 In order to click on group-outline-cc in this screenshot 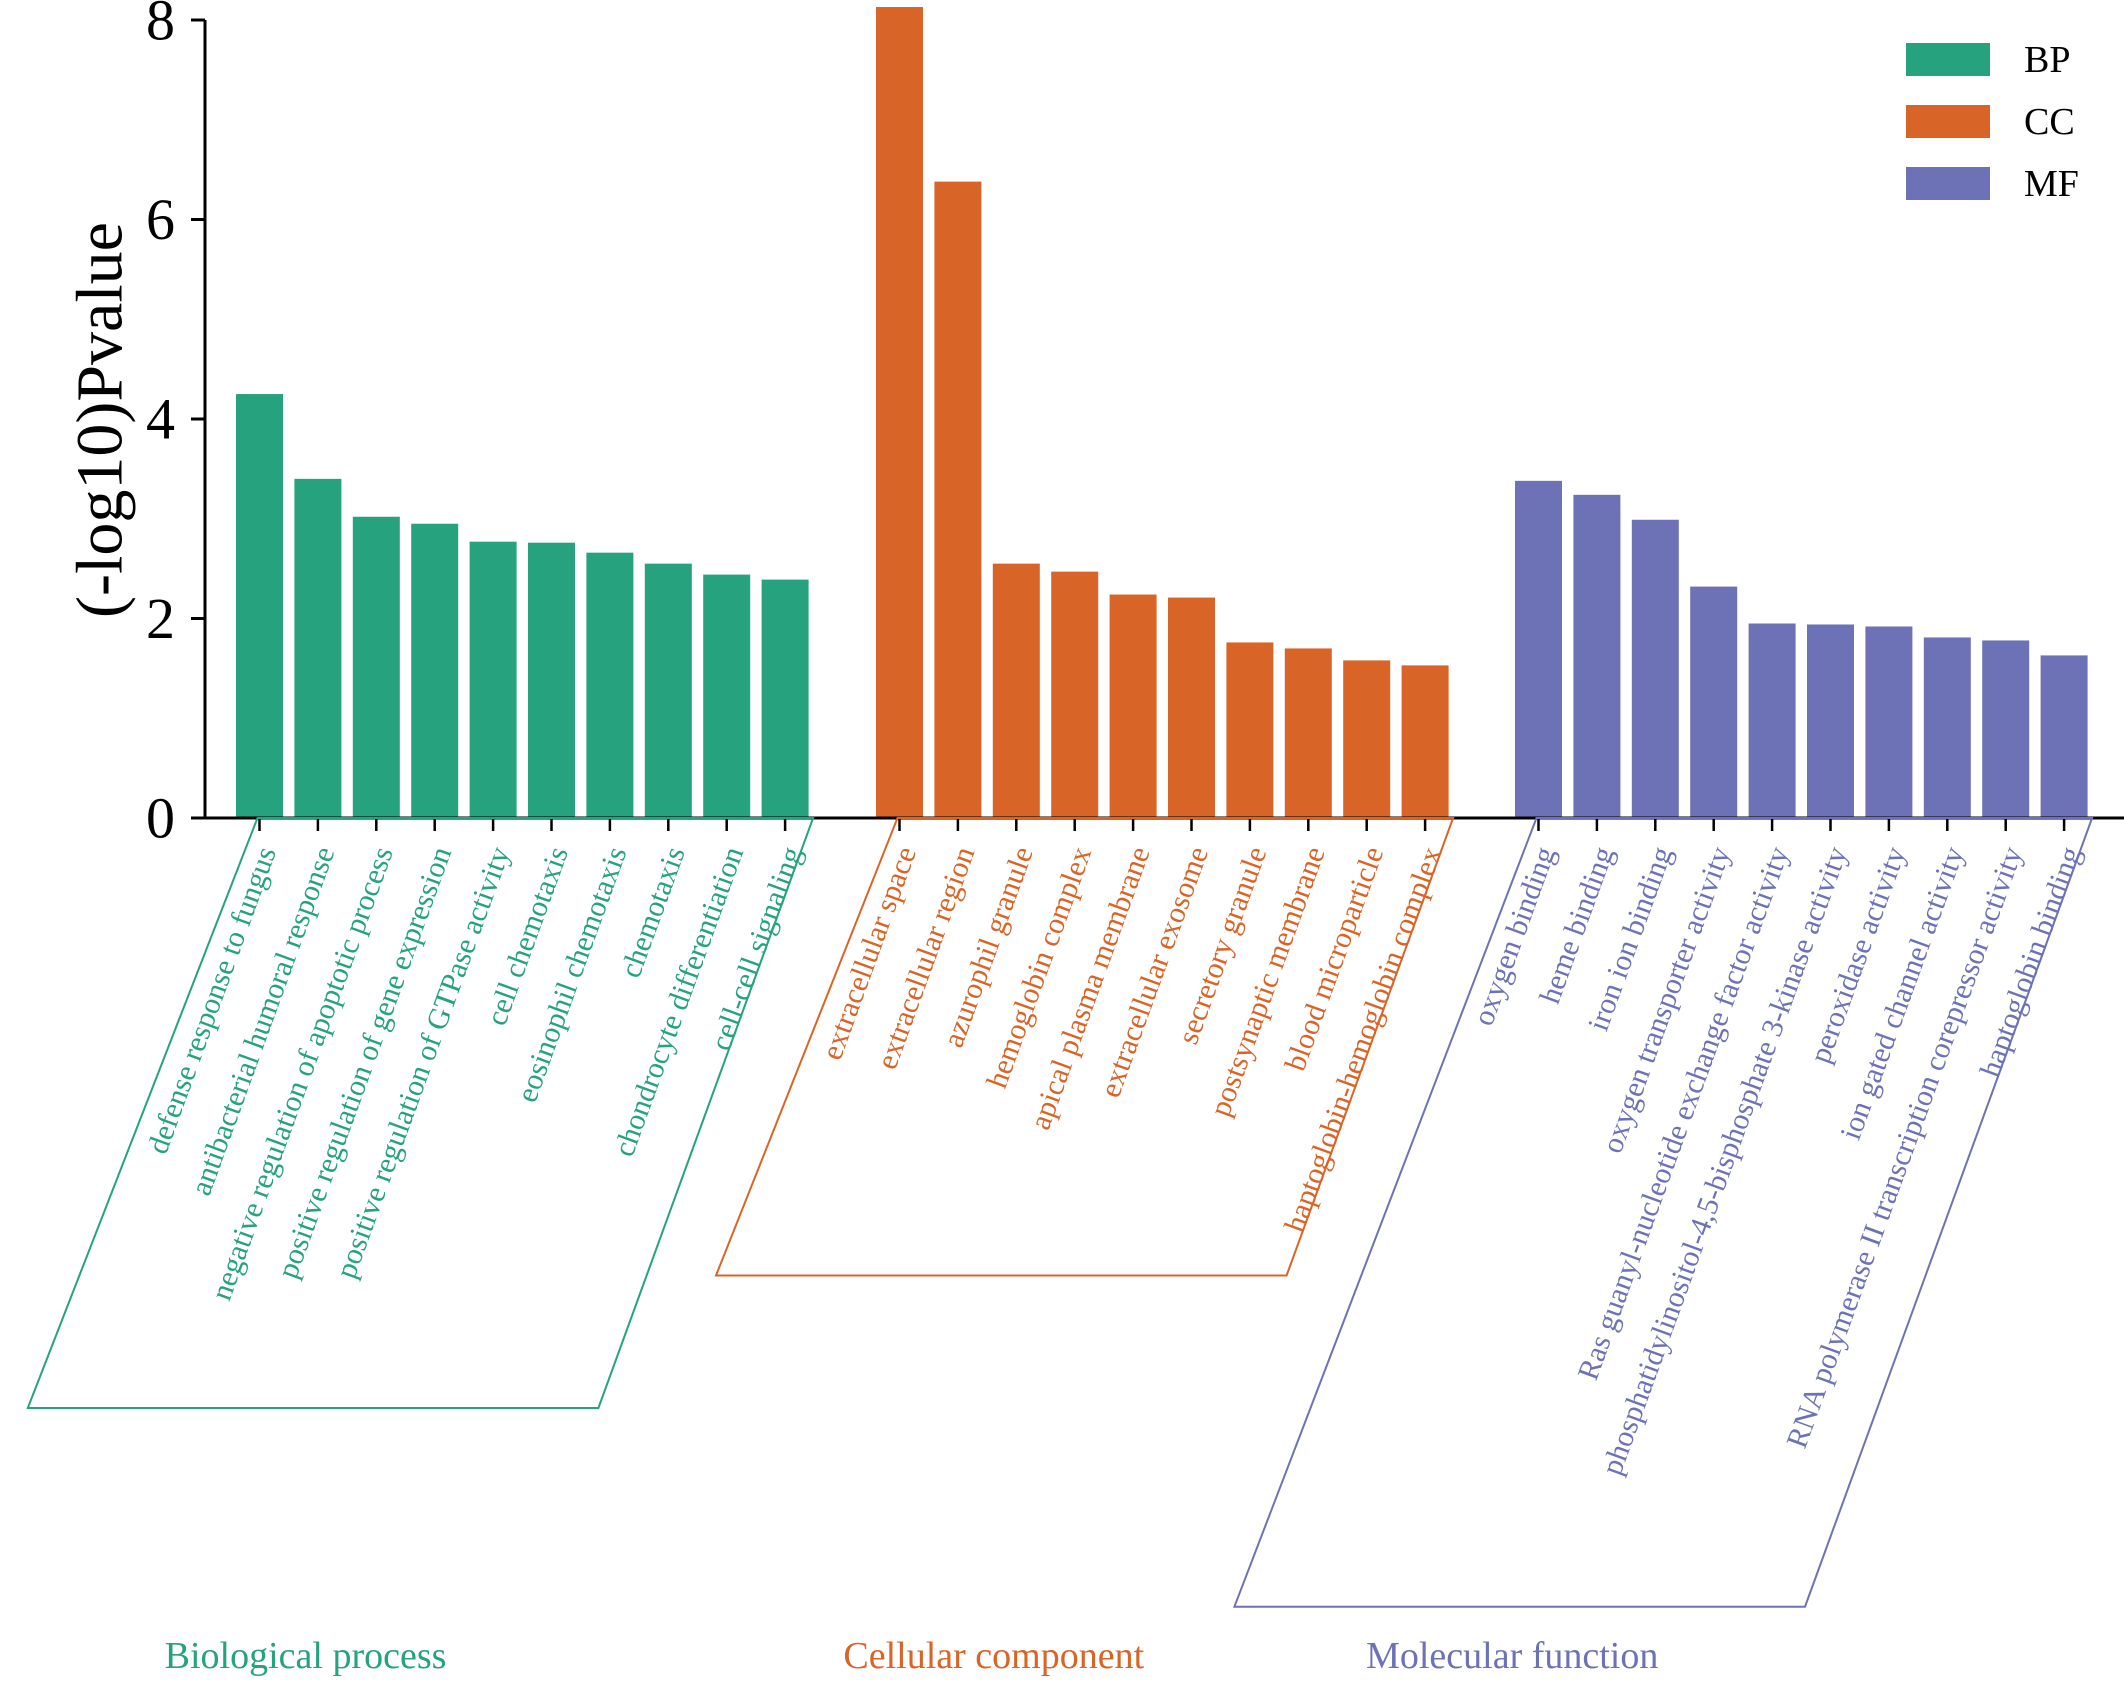, I will do `click(1084, 1047)`.